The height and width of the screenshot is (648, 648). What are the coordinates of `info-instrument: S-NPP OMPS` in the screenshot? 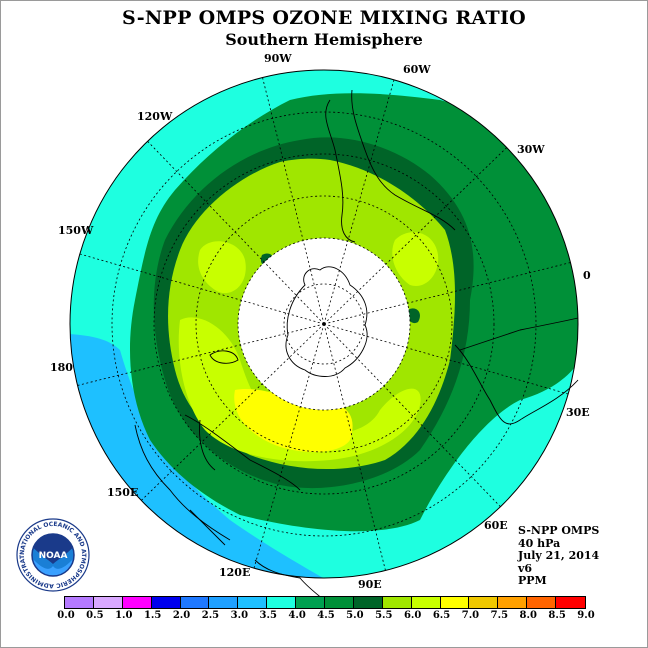 It's located at (559, 530).